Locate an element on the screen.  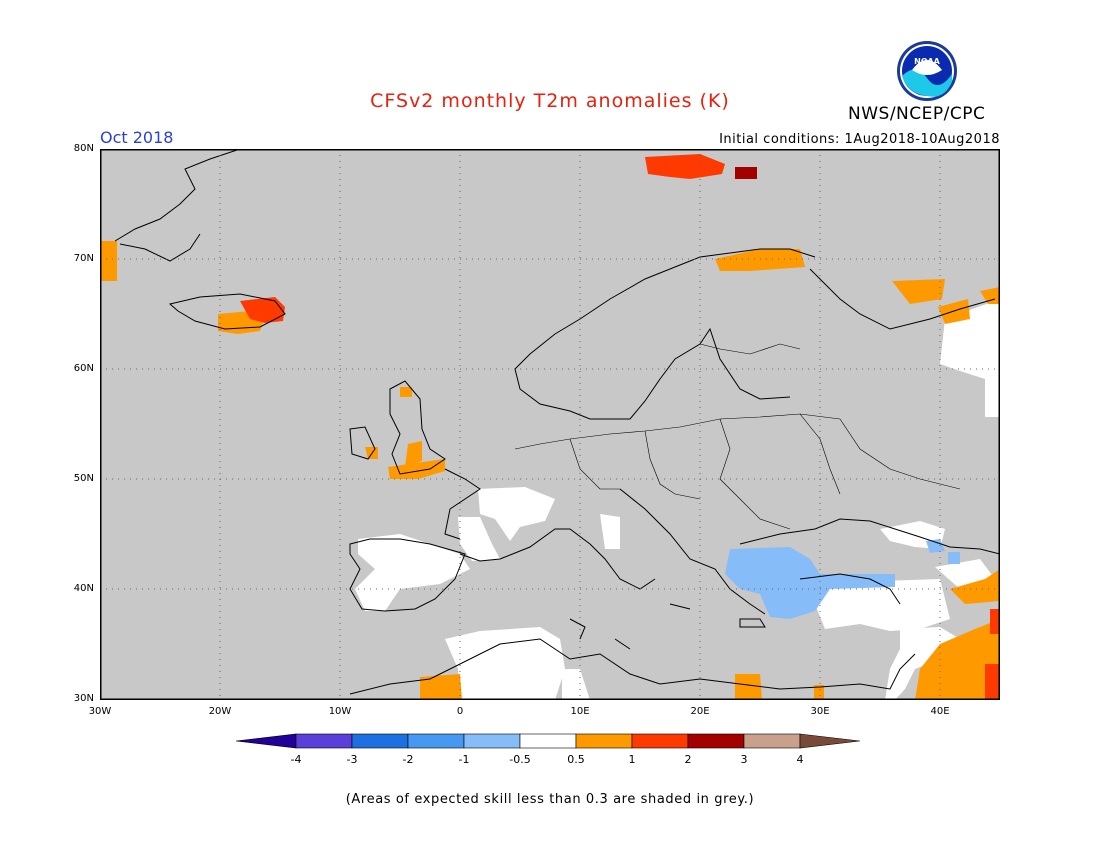
colorbar: -4 -3 -2 -1 -0.5 0.5 1 2 3 4 is located at coordinates (548, 749).